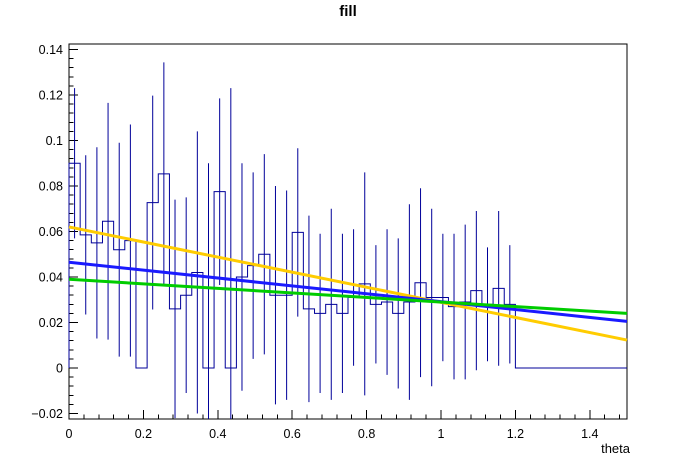 The height and width of the screenshot is (472, 696). I want to click on x-axis-tick-label: 1.4, so click(589, 434).